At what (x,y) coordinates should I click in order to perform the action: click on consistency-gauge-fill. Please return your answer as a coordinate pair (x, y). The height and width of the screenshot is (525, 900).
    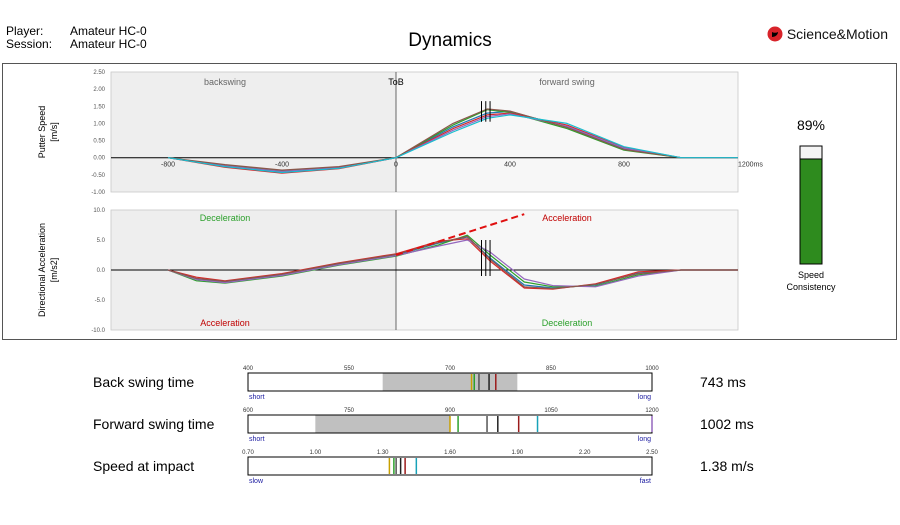
    Looking at the image, I should click on (811, 211).